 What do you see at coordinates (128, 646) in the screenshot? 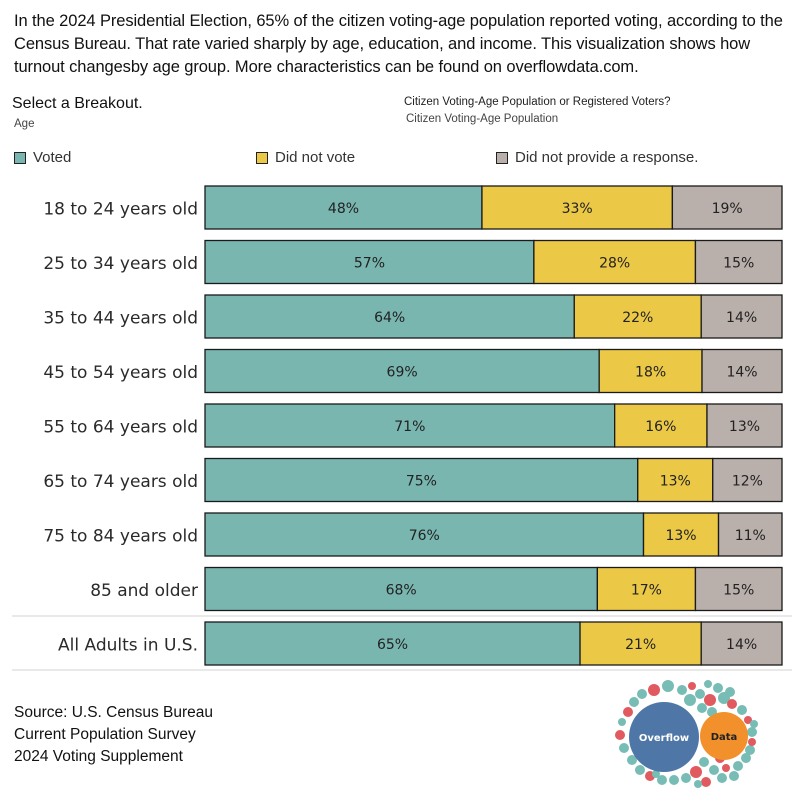
I see `category-label: All Adults in U.S.` at bounding box center [128, 646].